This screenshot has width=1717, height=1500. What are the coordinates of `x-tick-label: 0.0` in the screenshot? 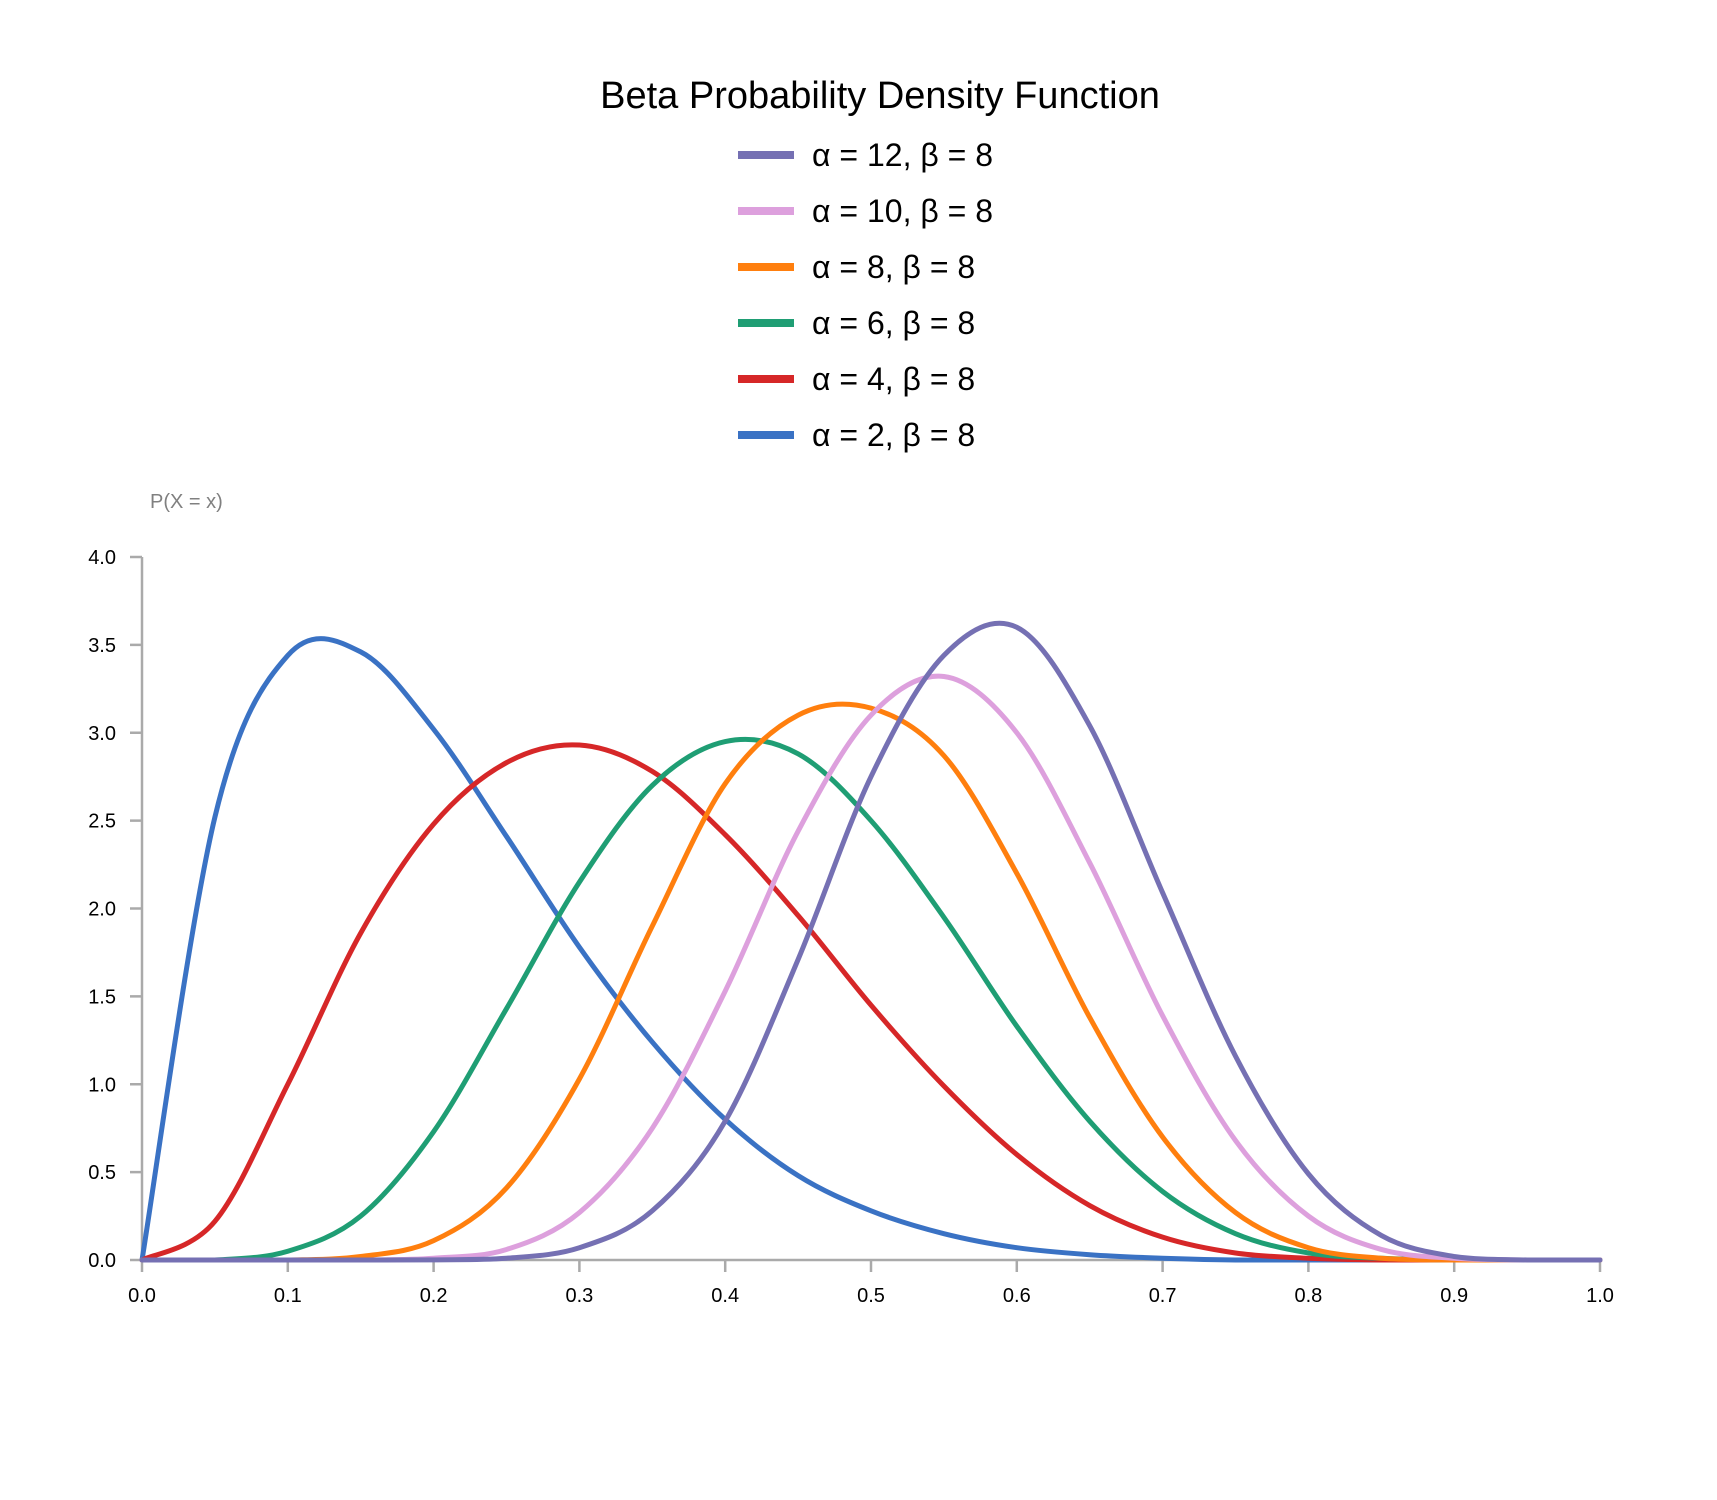 It's located at (142, 1296).